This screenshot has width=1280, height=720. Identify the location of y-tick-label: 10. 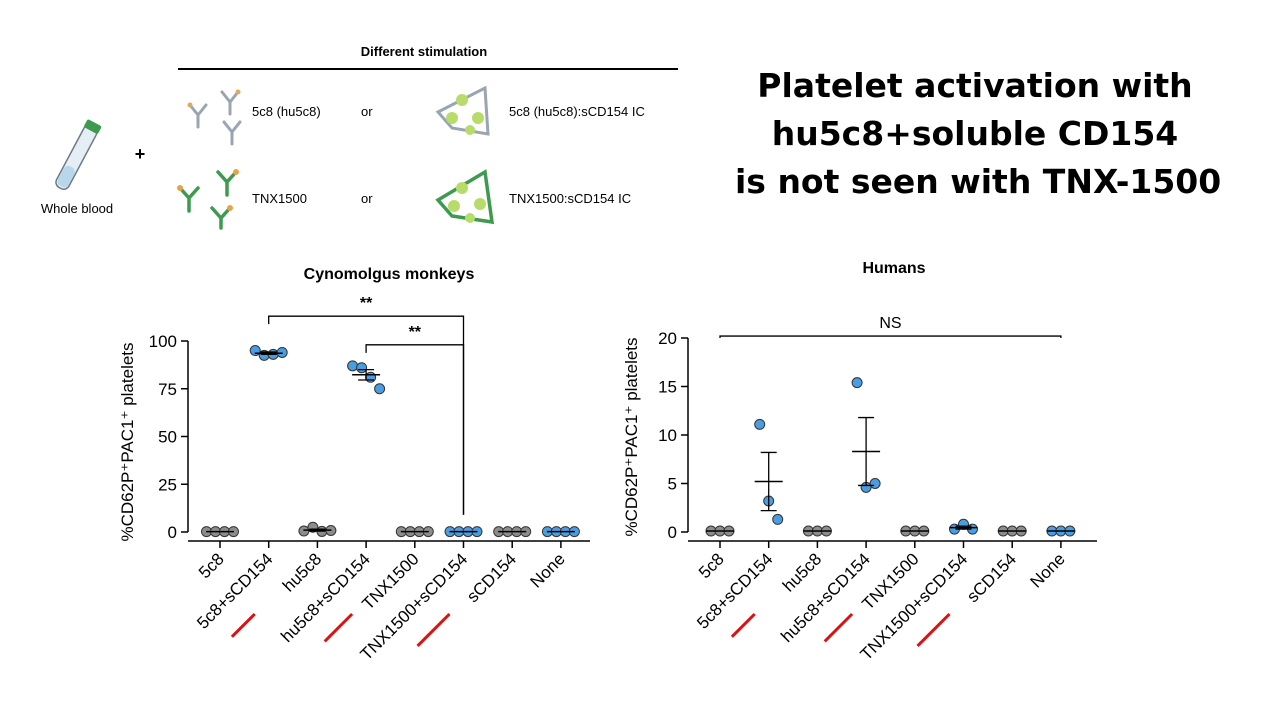
(667, 435).